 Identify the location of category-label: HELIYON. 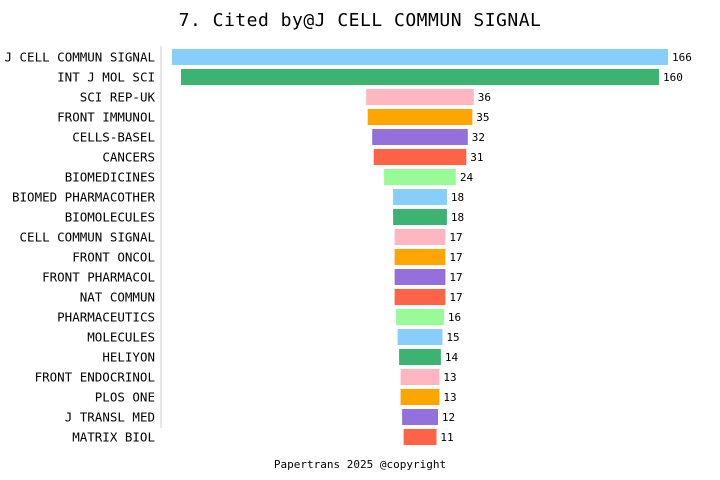
(128, 357).